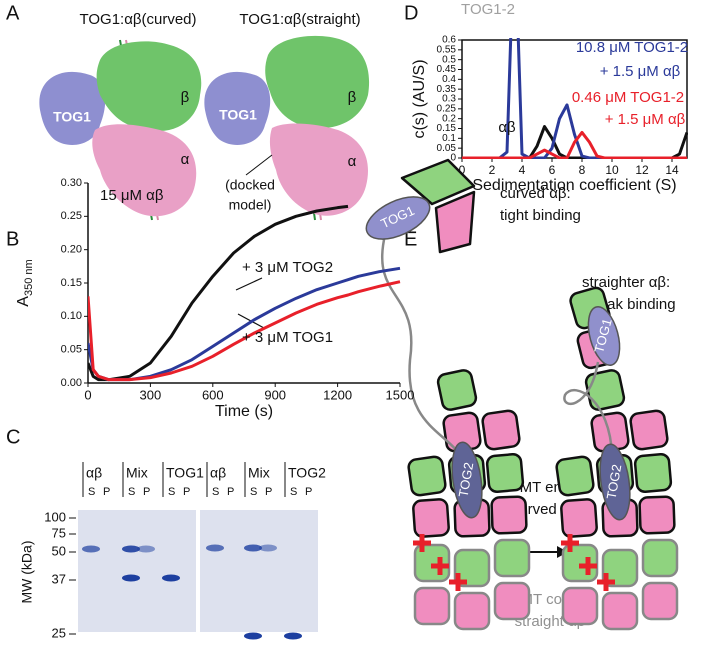 The width and height of the screenshot is (701, 646). What do you see at coordinates (419, 98) in the screenshot?
I see `y-axis-label-main: c(s) (AU/S)` at bounding box center [419, 98].